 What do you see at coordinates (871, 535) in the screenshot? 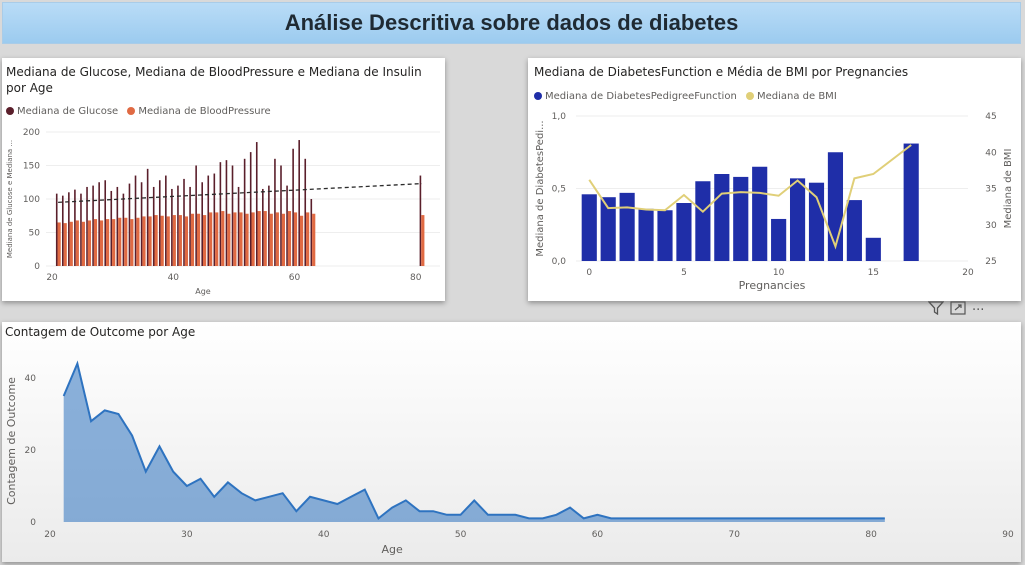
I see `chart3-xtick: 80` at bounding box center [871, 535].